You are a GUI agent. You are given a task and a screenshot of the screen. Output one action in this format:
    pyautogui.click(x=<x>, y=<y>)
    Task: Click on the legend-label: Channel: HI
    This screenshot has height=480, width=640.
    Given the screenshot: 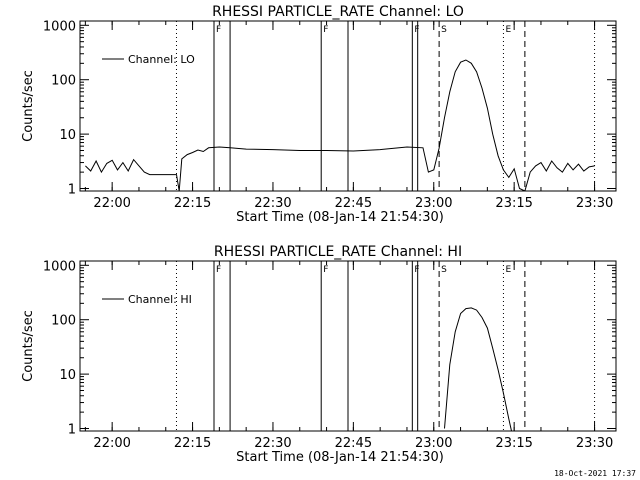 What is the action you would take?
    pyautogui.click(x=160, y=299)
    